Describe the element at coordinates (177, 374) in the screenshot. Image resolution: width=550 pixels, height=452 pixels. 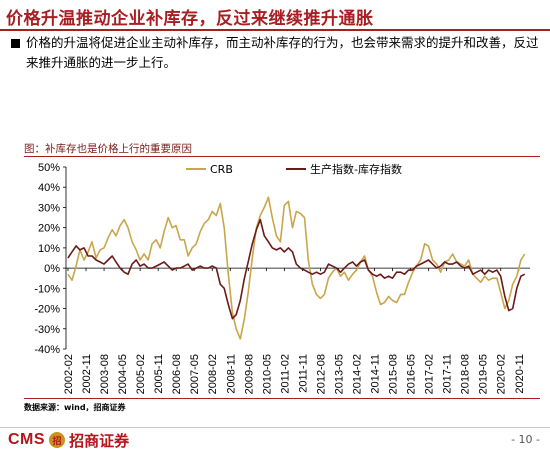
I see `x-tick-label: 2006-08` at that location.